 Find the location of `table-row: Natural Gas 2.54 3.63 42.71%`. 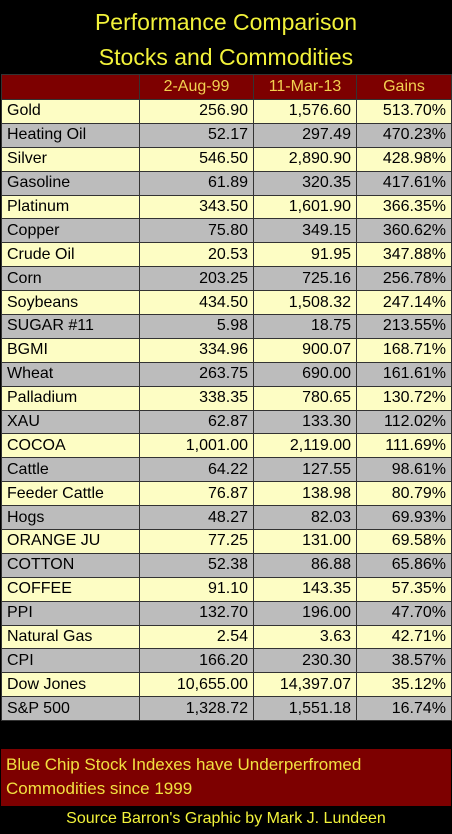

table-row: Natural Gas 2.54 3.63 42.71% is located at coordinates (226, 637).